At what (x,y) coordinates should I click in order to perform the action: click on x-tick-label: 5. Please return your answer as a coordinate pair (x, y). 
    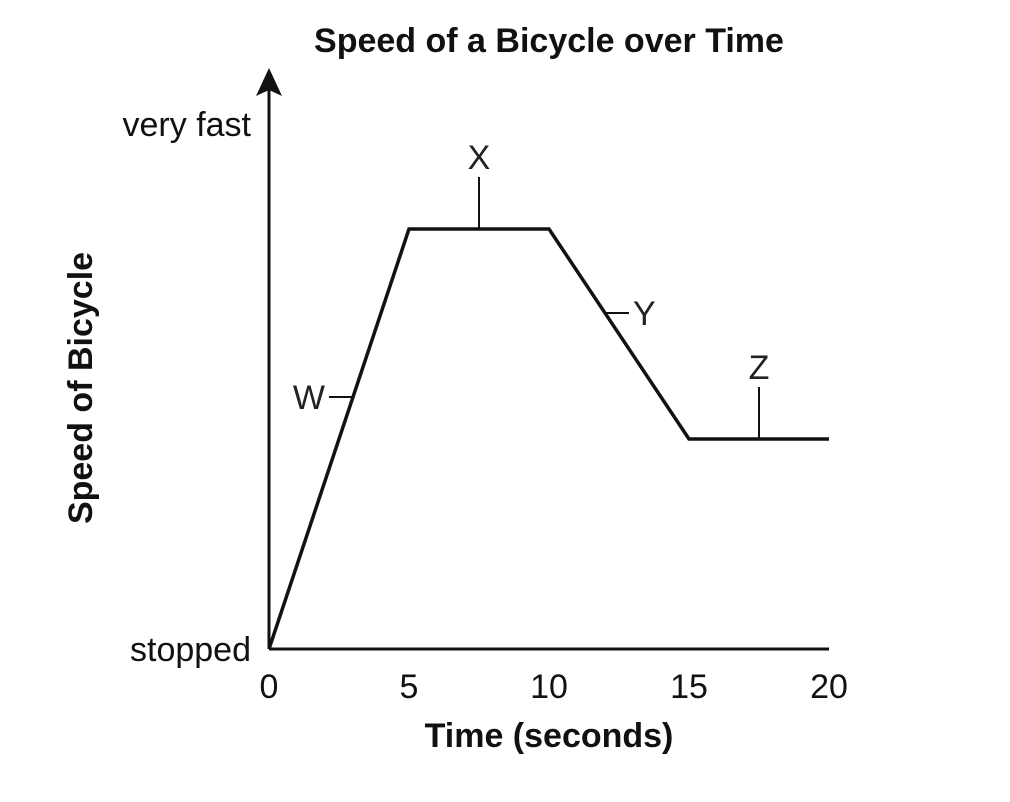
    Looking at the image, I should click on (409, 687).